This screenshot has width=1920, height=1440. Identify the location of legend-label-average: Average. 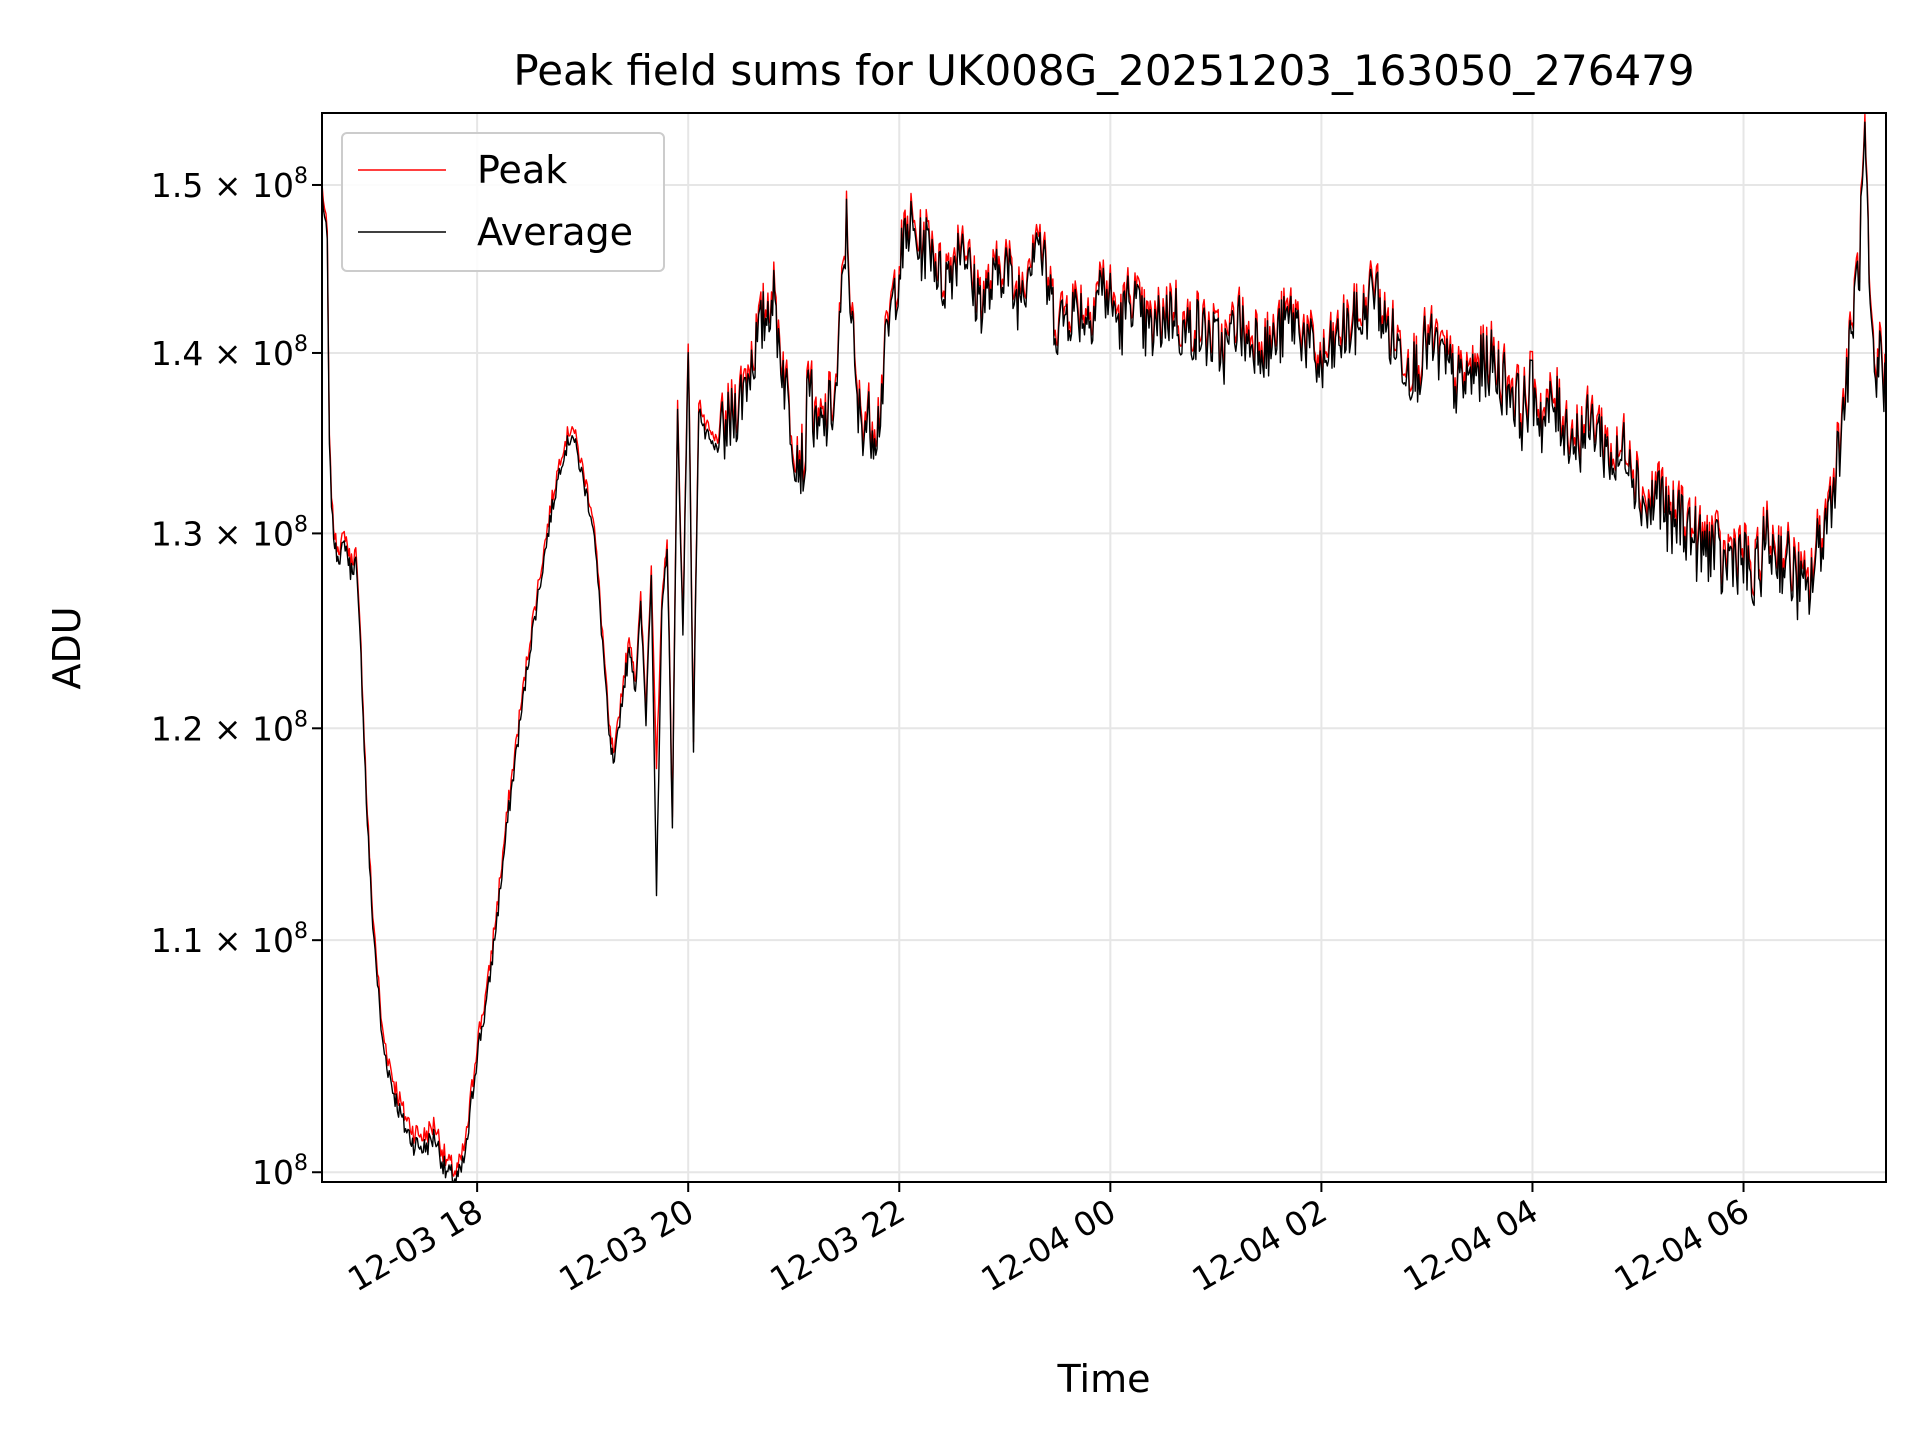
(555, 232).